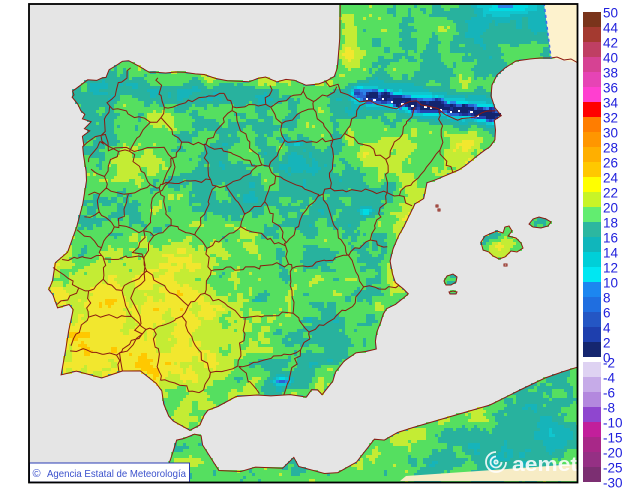 The width and height of the screenshot is (630, 500). I want to click on svg-text: 2, so click(607, 343).